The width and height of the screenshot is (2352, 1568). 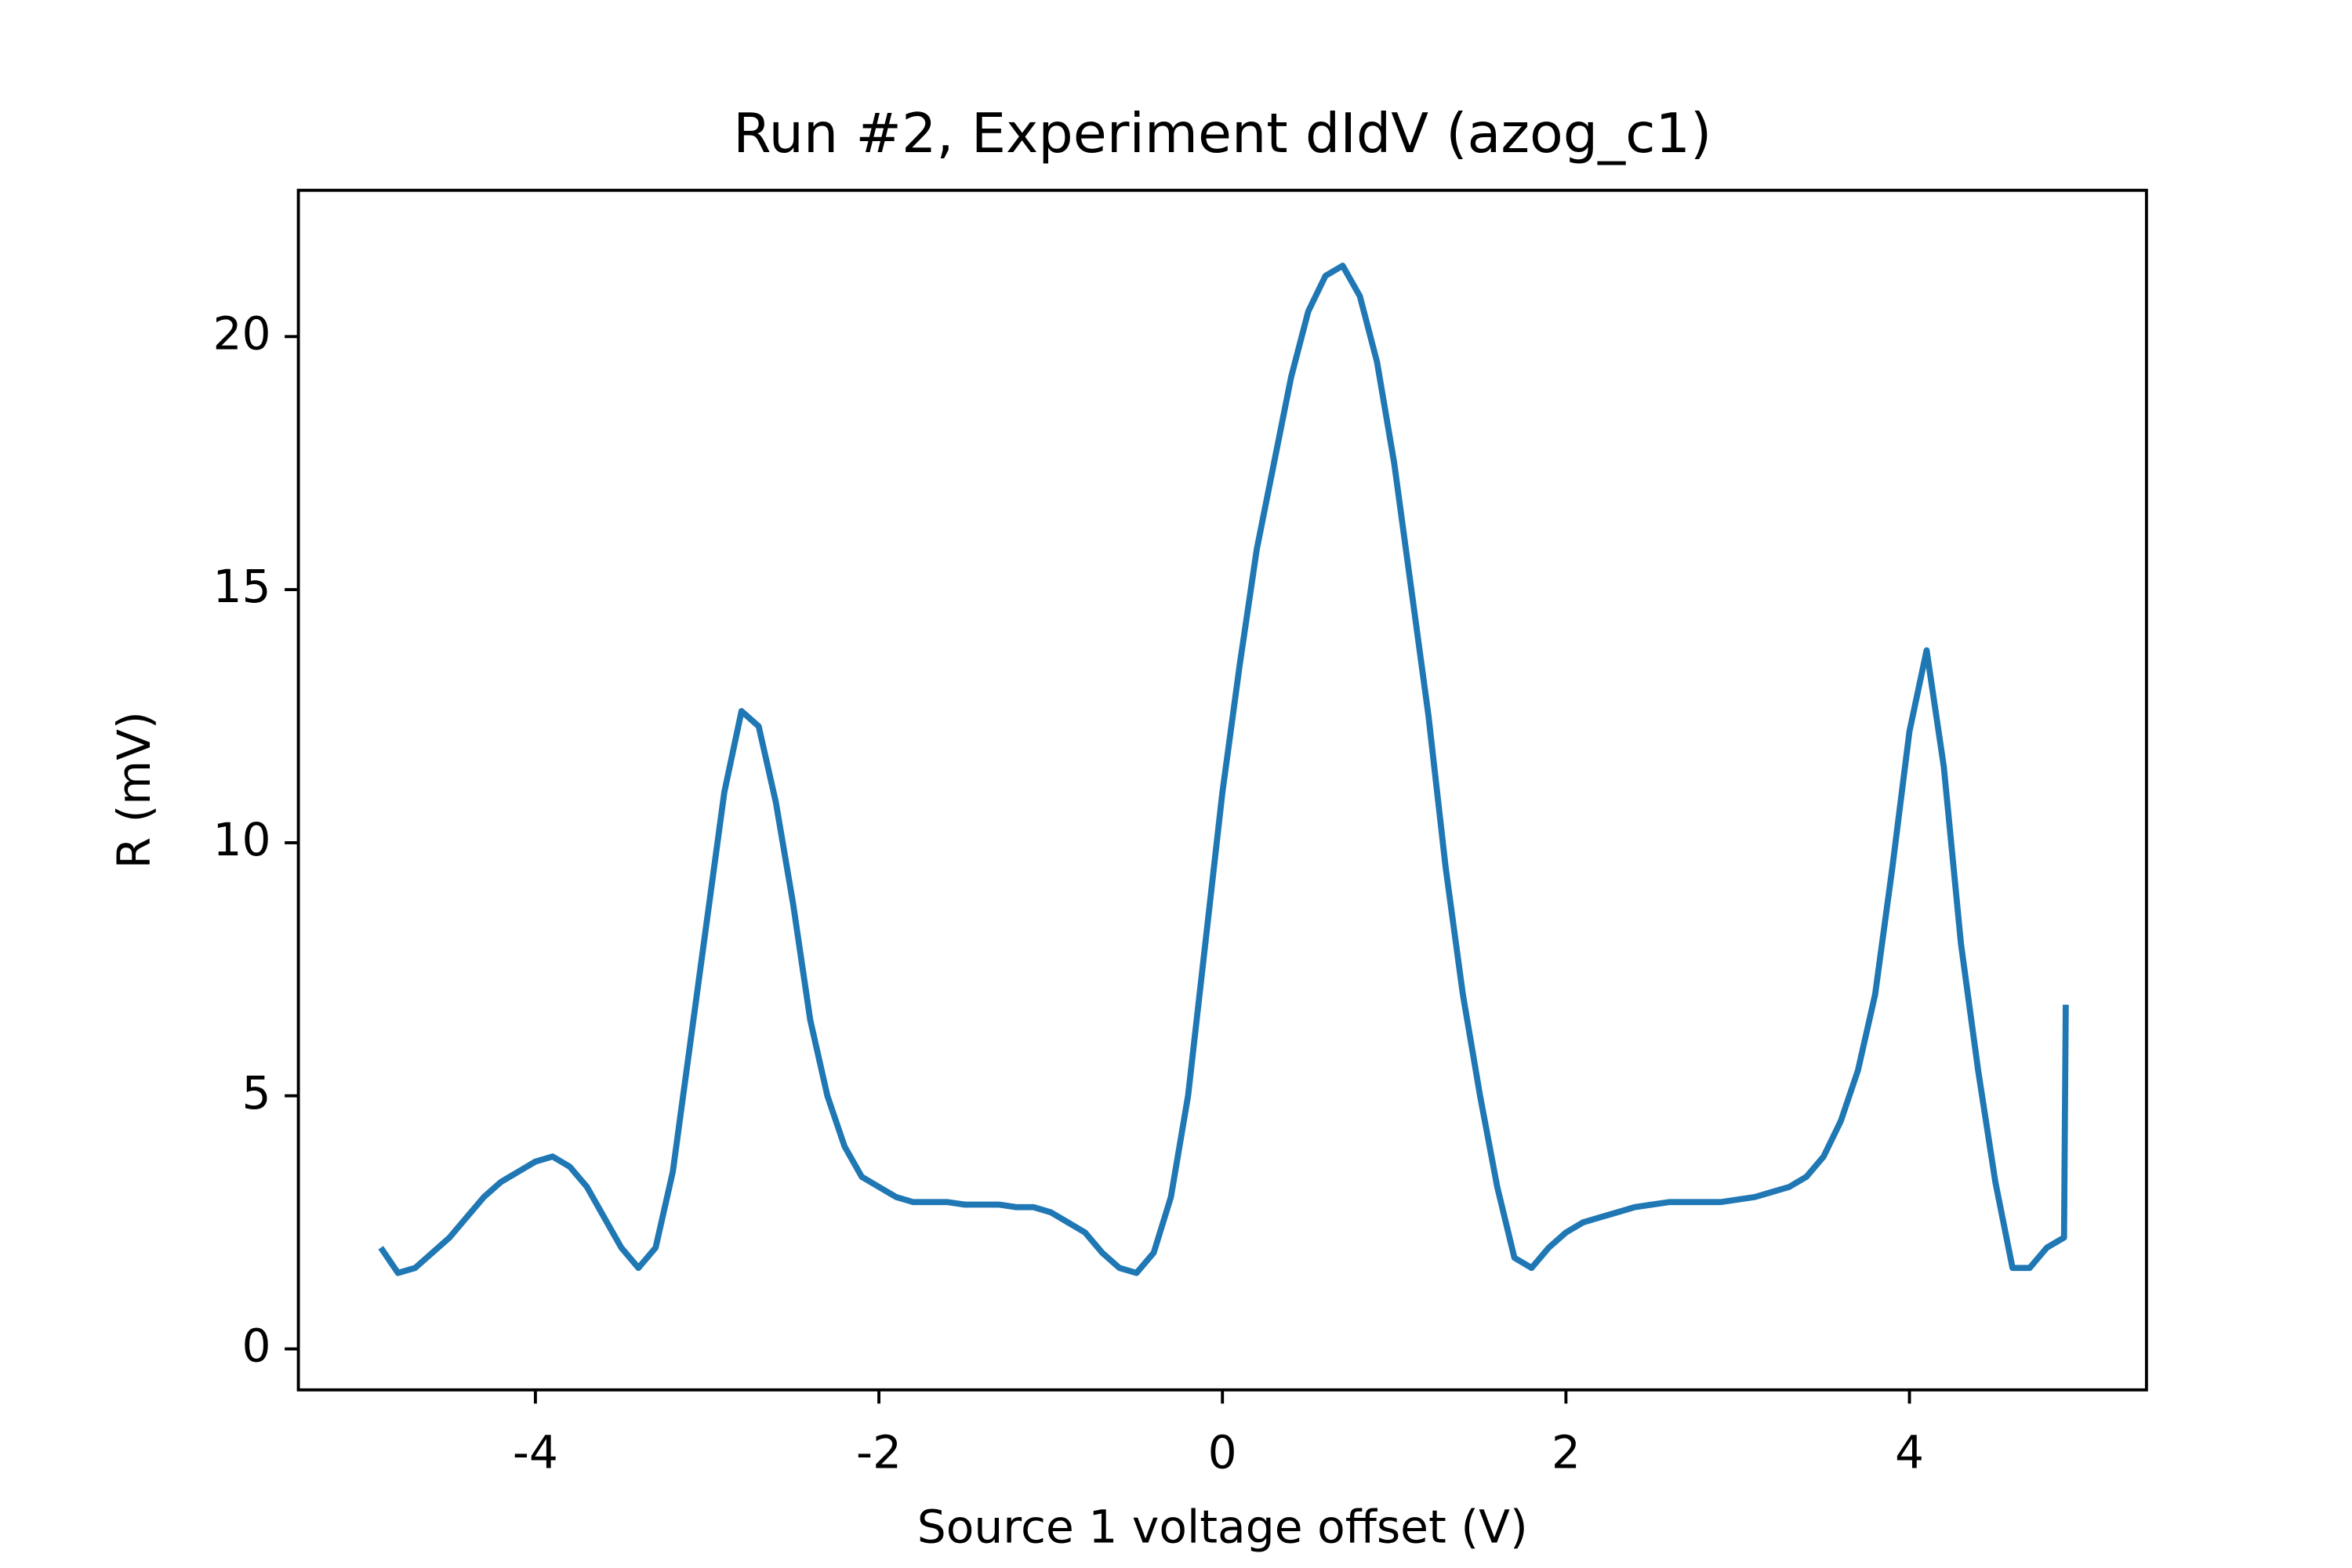 What do you see at coordinates (879, 1452) in the screenshot?
I see `x-tick-label: -2` at bounding box center [879, 1452].